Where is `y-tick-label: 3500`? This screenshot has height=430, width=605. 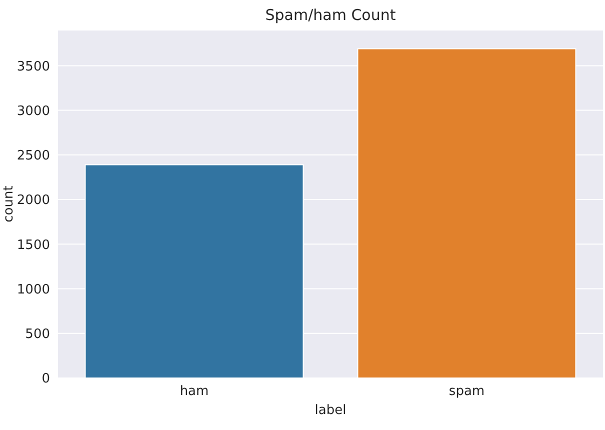 y-tick-label: 3500 is located at coordinates (33, 66).